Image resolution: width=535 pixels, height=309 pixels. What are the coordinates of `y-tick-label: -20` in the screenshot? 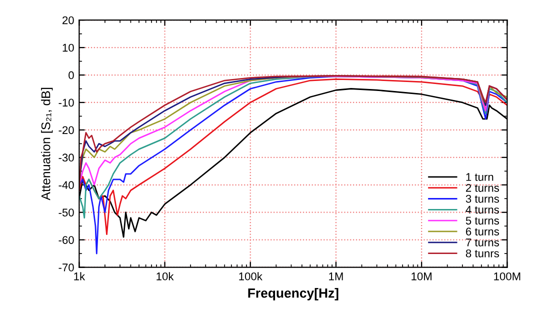 It's located at (66, 130).